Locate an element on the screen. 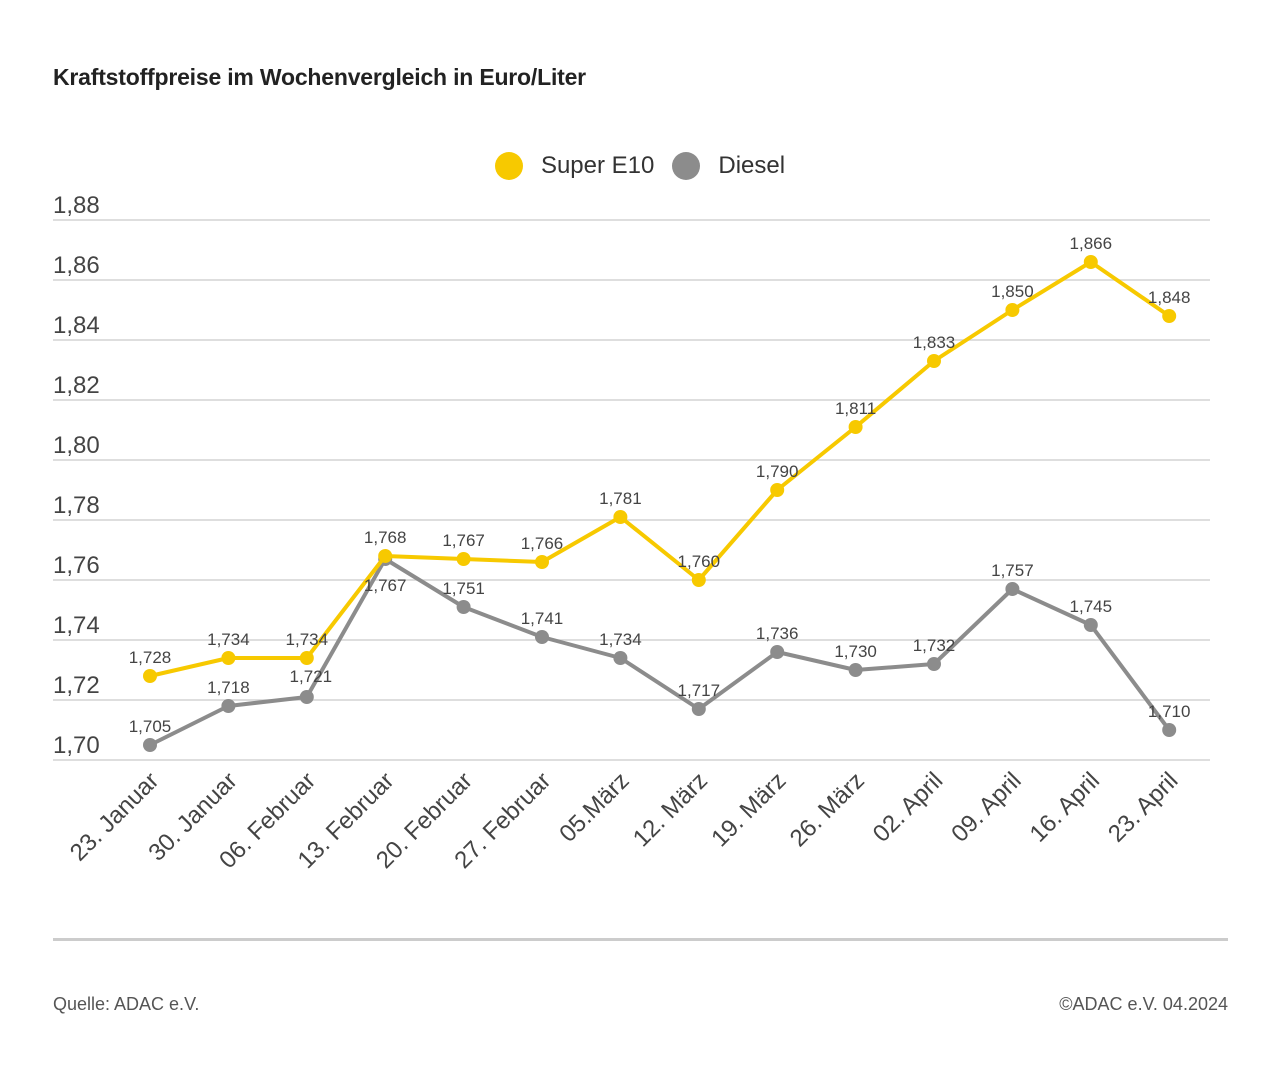 Image resolution: width=1280 pixels, height=1068 pixels. data-label: 1,728 is located at coordinates (150, 657).